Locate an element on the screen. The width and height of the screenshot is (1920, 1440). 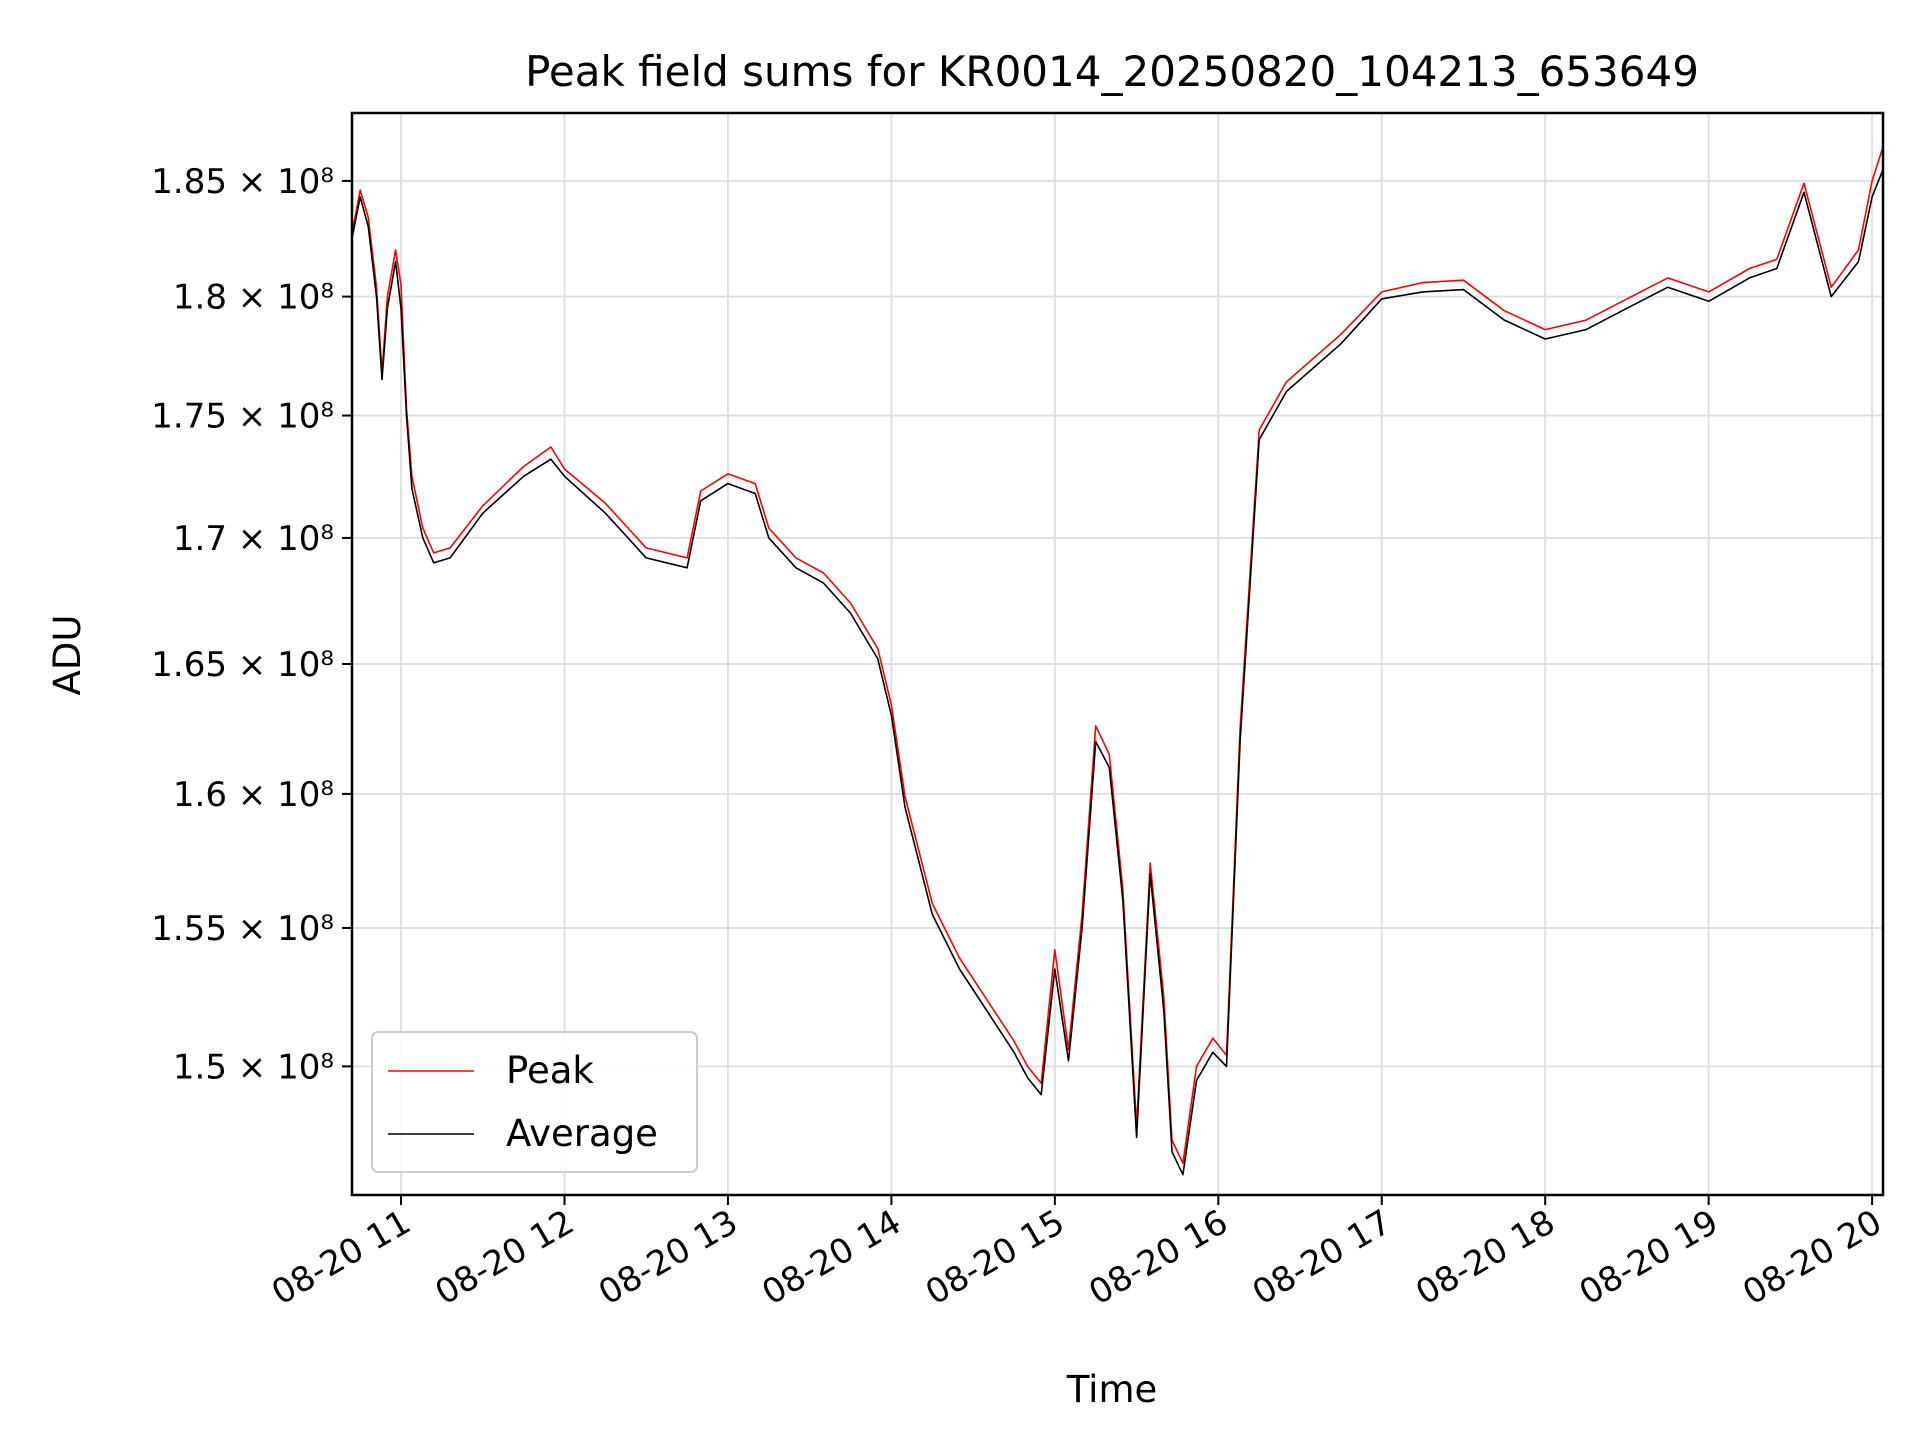
x-tick-label: 08-20 12 is located at coordinates (505, 1257).